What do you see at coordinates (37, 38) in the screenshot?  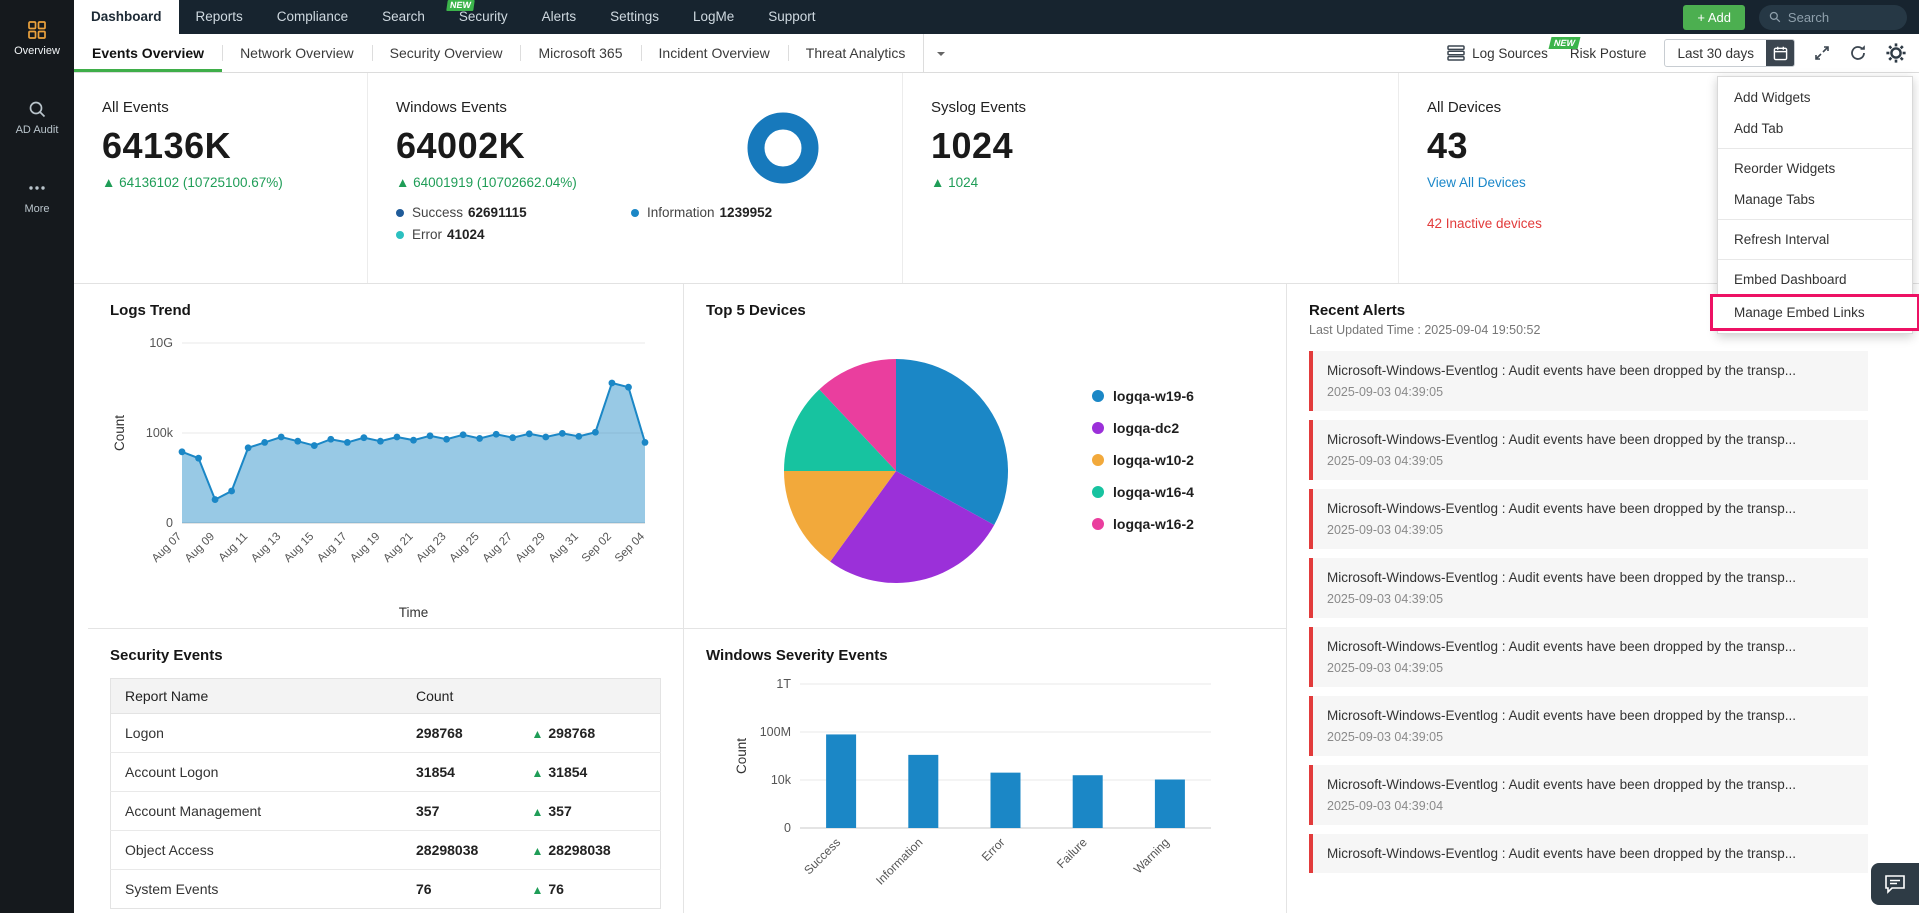 I see `sidebar-item-overview: Overview` at bounding box center [37, 38].